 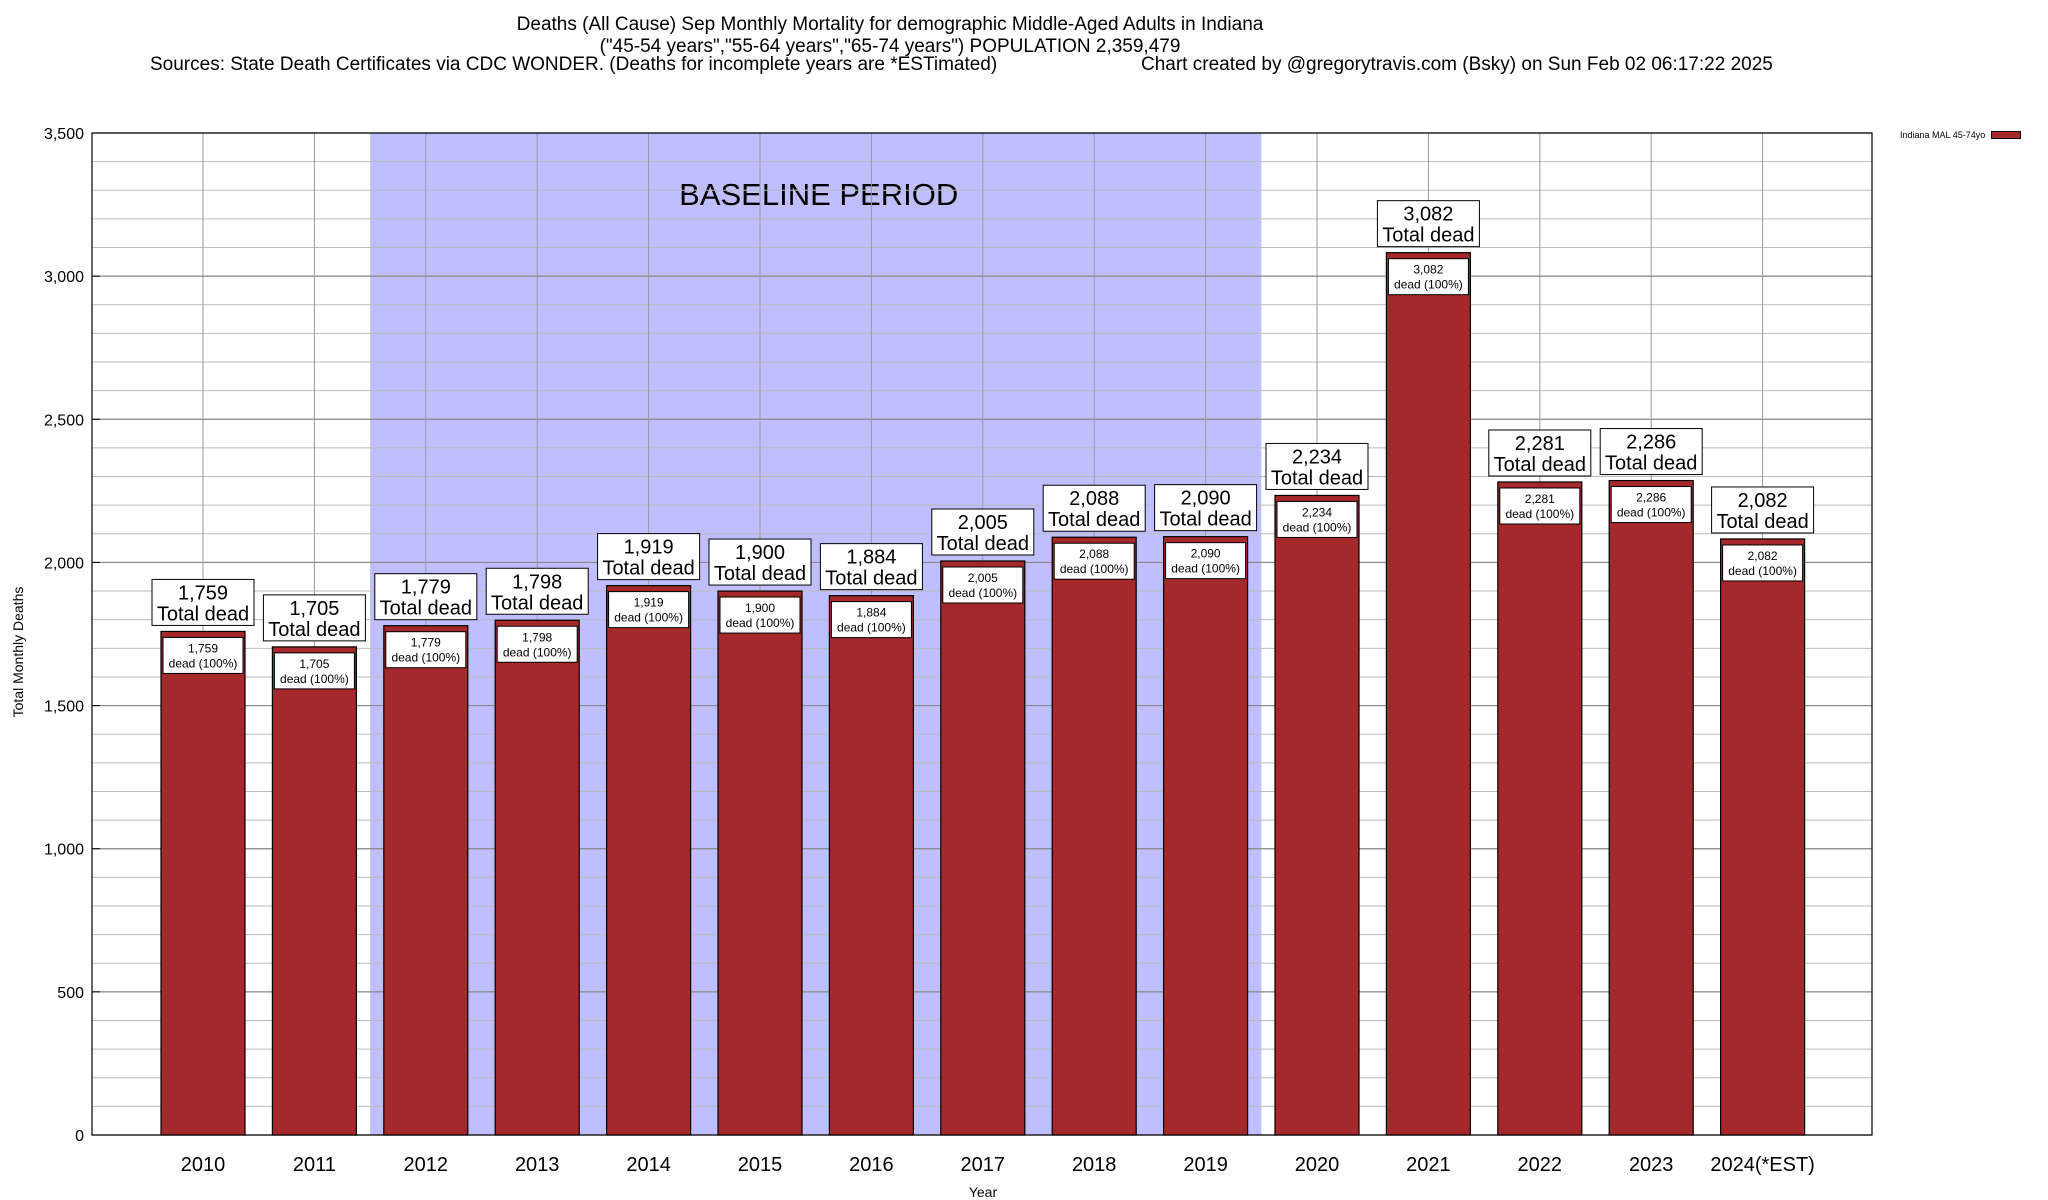 I want to click on bar-top-value-label: 2,286, so click(x=1651, y=443).